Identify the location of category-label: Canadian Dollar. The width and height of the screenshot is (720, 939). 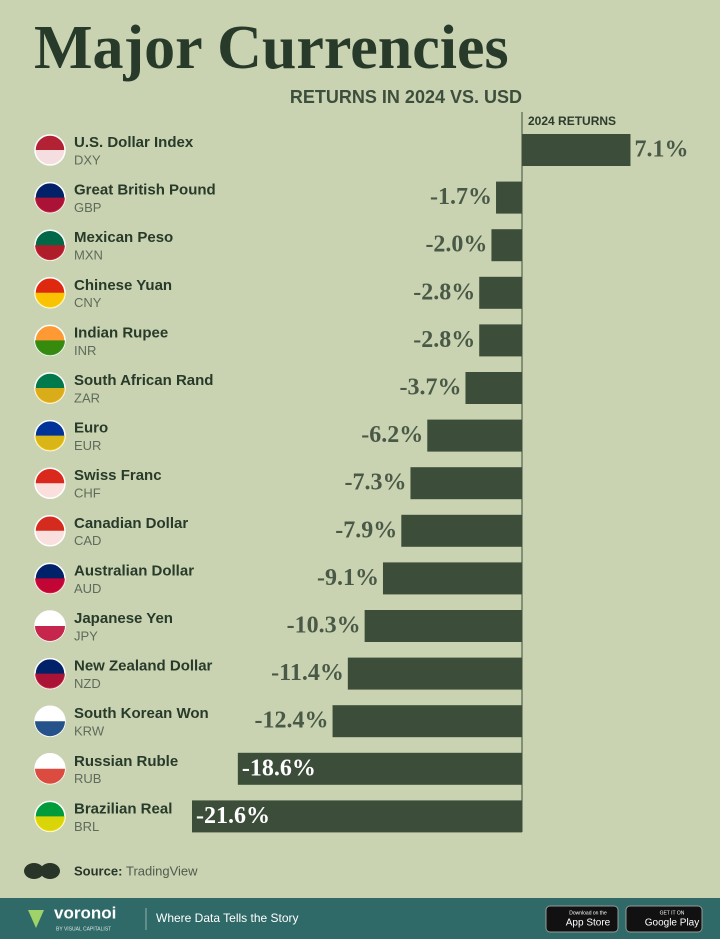
(131, 523).